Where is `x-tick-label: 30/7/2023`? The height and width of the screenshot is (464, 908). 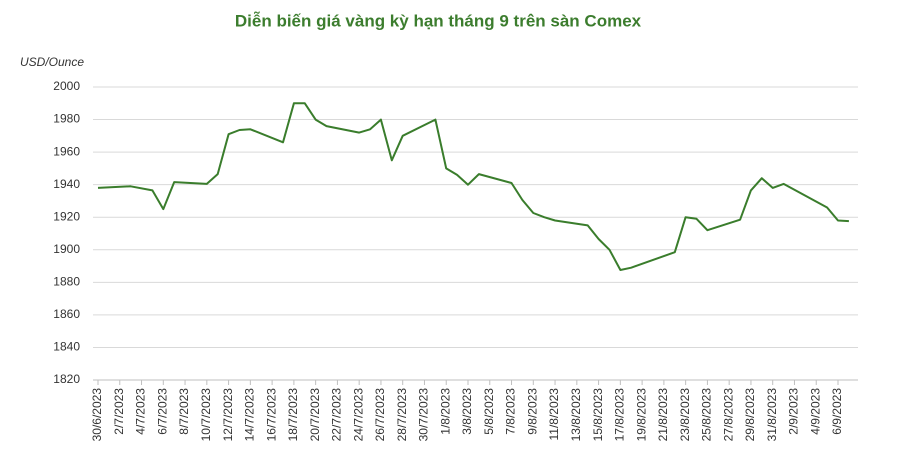 x-tick-label: 30/7/2023 is located at coordinates (424, 415).